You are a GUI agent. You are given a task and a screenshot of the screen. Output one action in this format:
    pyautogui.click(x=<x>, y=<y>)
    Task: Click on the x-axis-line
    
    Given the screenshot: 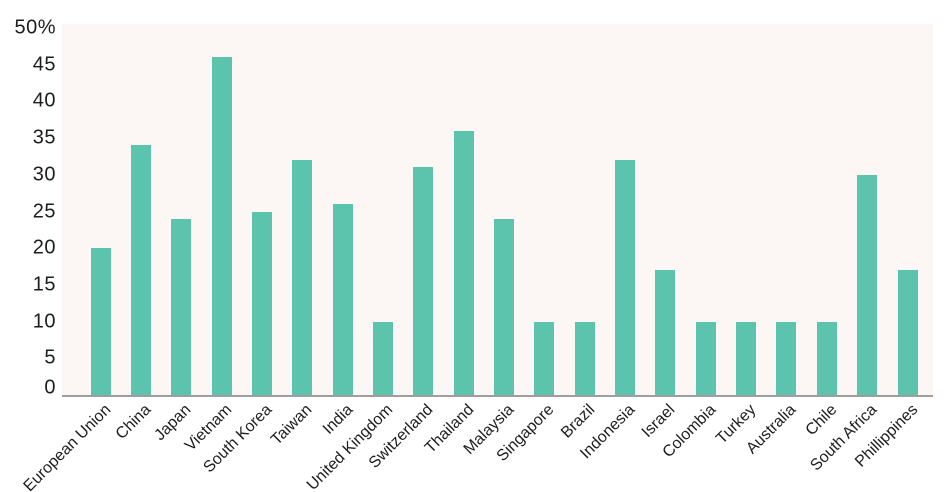 What is the action you would take?
    pyautogui.click(x=497, y=396)
    